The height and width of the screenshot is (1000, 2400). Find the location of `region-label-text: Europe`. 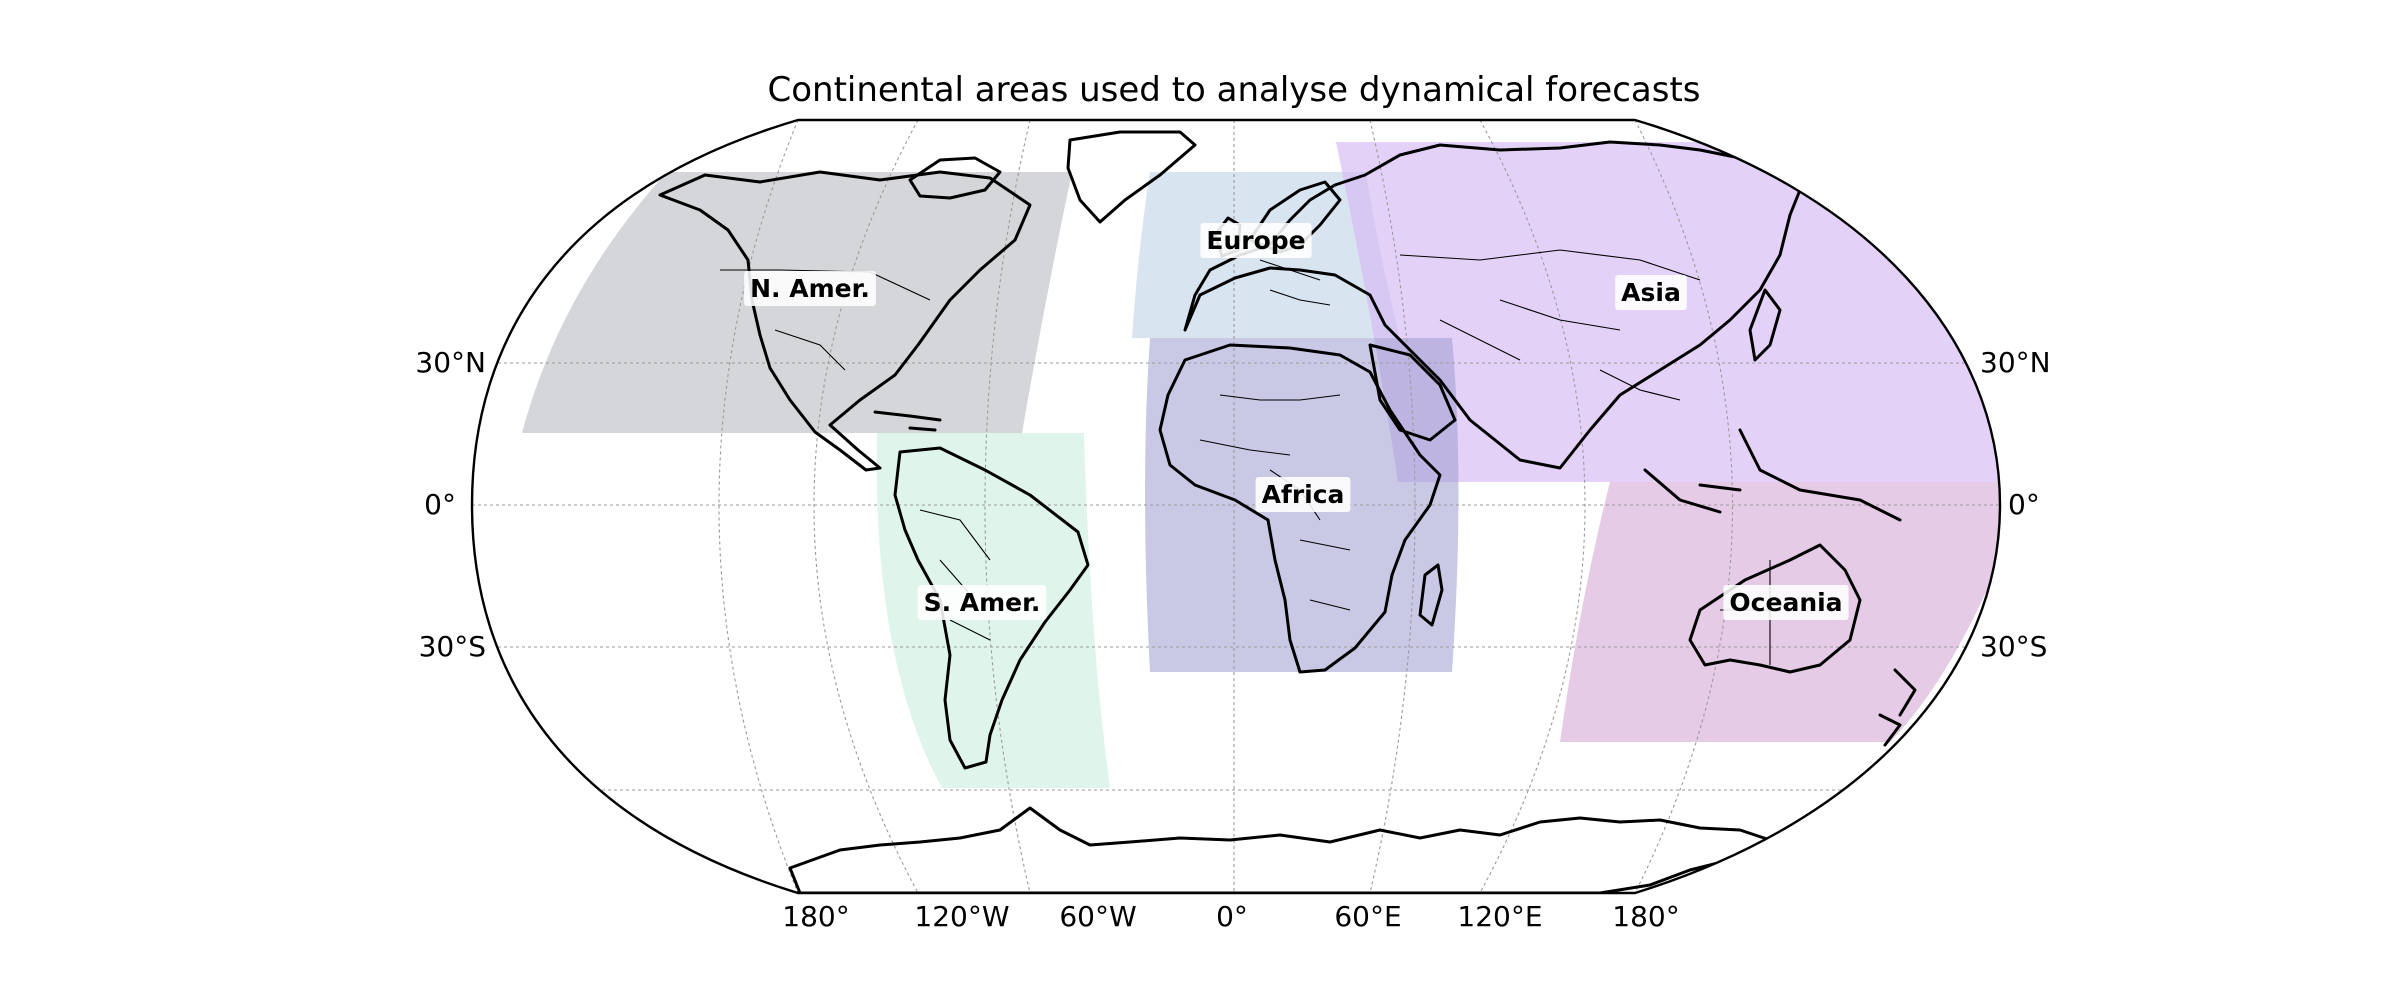

region-label-text: Europe is located at coordinates (1255, 240).